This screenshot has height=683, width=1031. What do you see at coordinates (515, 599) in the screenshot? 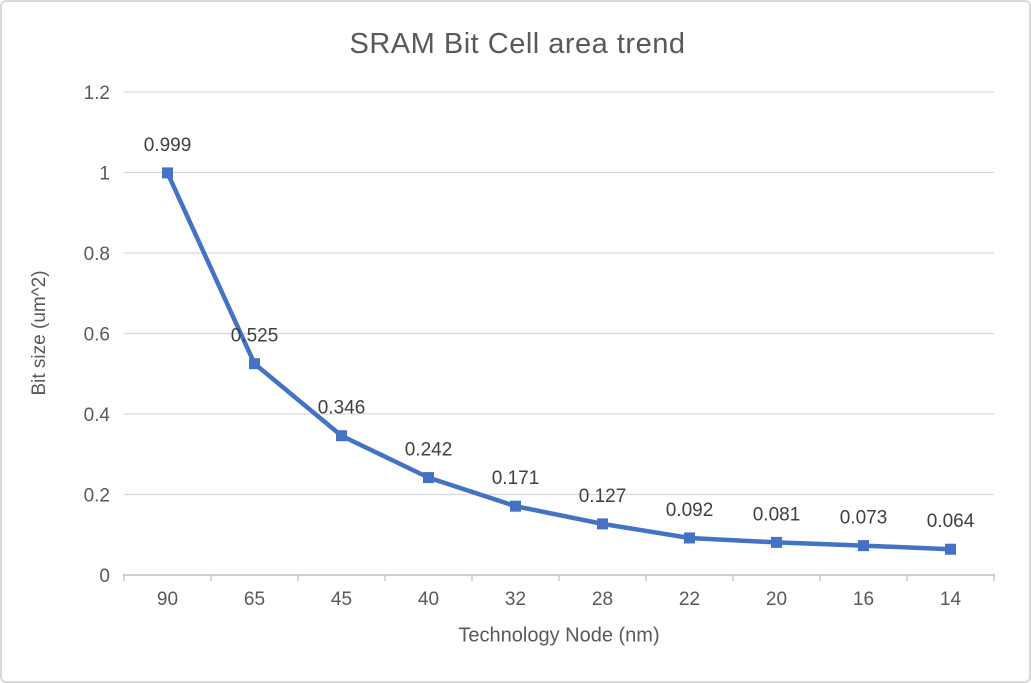
I see `x-tick-label: 32` at bounding box center [515, 599].